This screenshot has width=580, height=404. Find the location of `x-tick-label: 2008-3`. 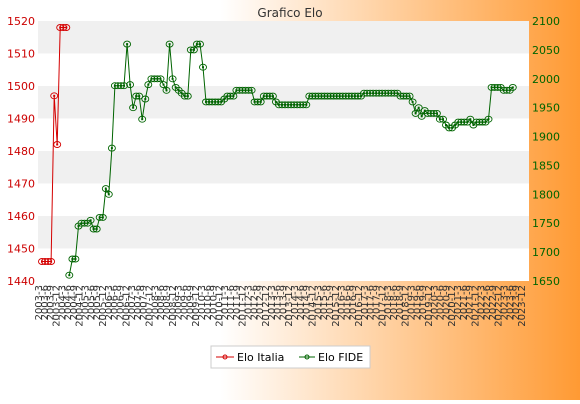

x-tick-label: 2008-3 is located at coordinates (155, 302).